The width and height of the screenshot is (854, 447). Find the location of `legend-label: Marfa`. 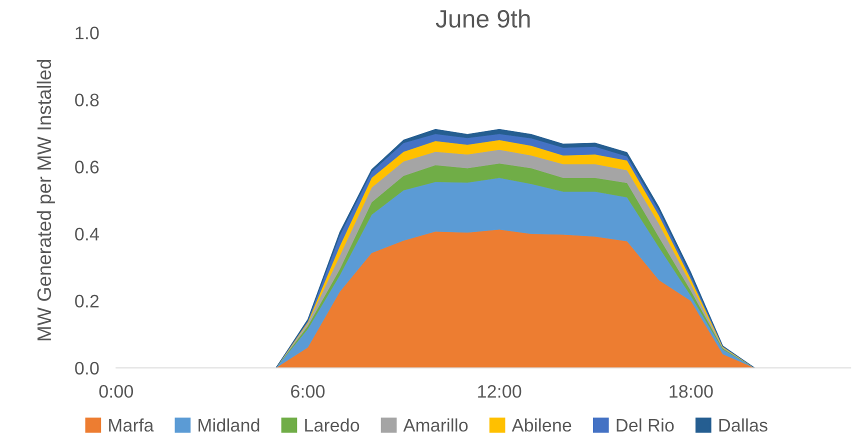

legend-label: Marfa is located at coordinates (131, 425).